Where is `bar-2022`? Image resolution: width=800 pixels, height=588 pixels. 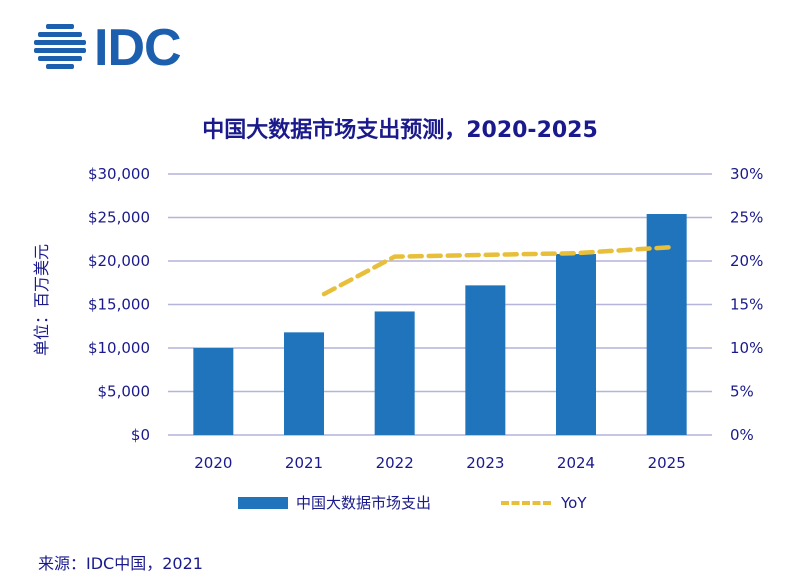
bar-2022 is located at coordinates (394, 373).